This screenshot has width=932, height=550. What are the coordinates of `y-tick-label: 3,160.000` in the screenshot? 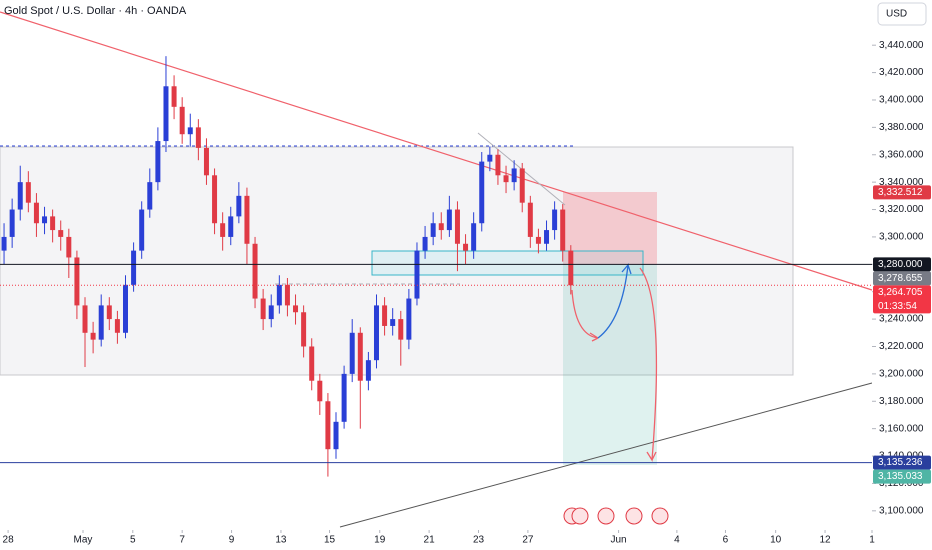 It's located at (901, 428).